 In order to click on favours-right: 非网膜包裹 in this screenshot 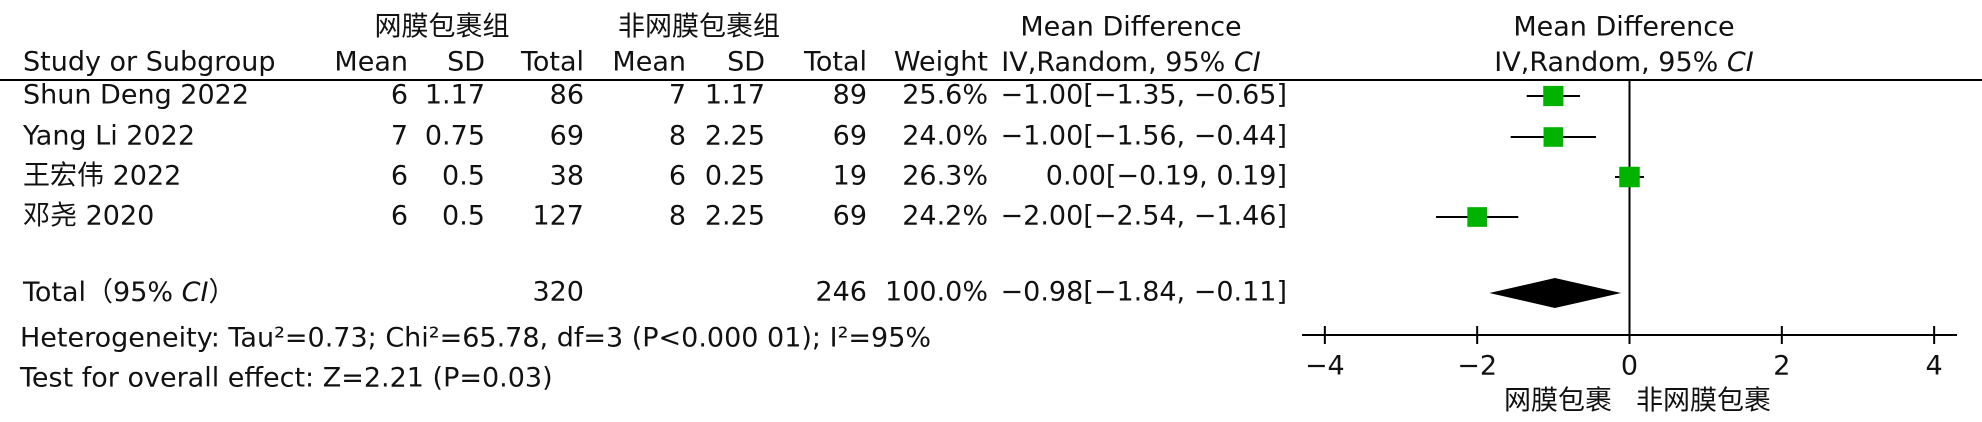, I will do `click(1703, 401)`.